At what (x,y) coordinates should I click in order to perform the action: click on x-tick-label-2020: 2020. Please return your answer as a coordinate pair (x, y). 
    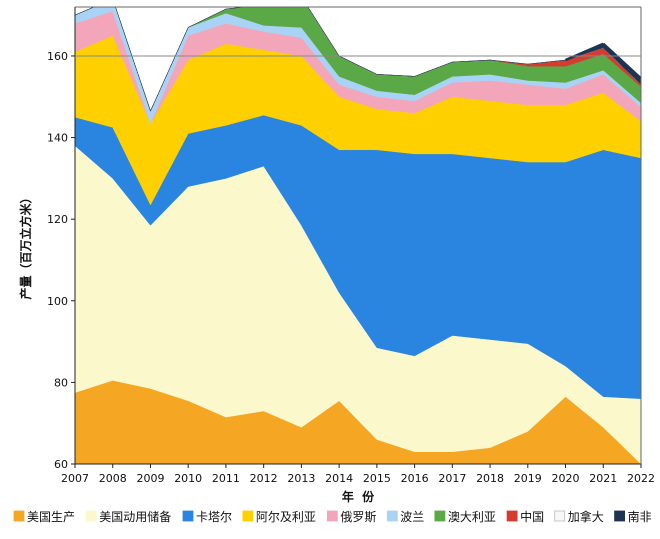
    Looking at the image, I should click on (566, 478).